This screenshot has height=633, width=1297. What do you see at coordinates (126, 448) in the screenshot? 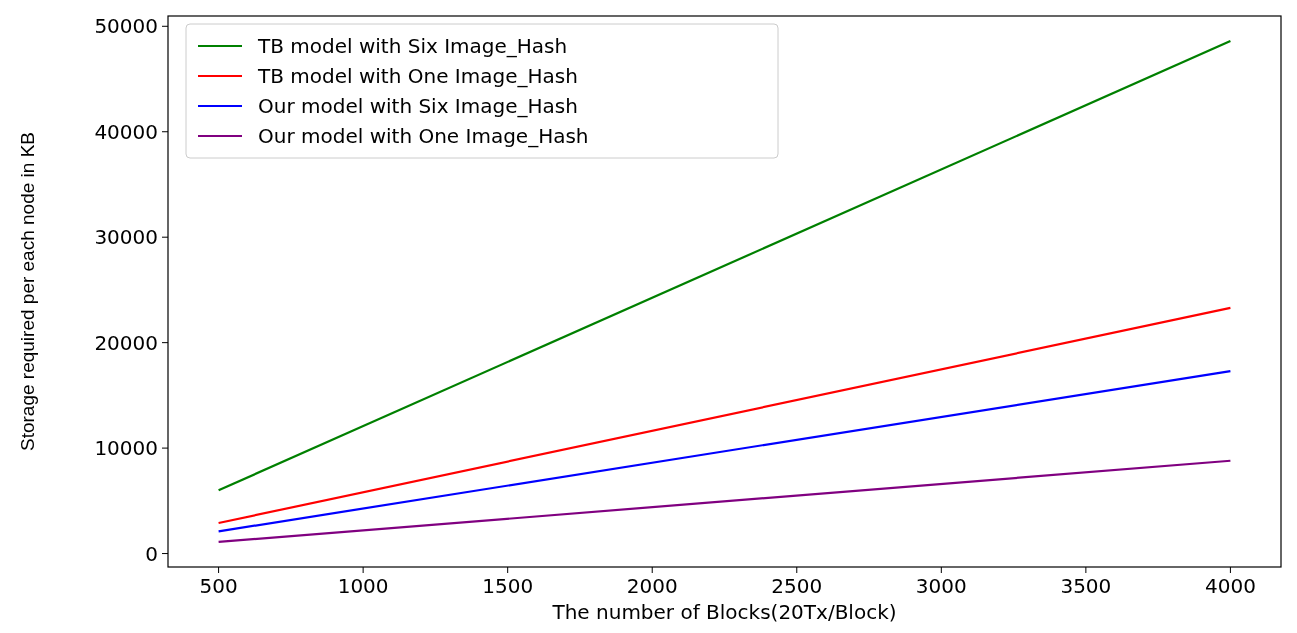
I see `y-tick-label: 10000` at bounding box center [126, 448].